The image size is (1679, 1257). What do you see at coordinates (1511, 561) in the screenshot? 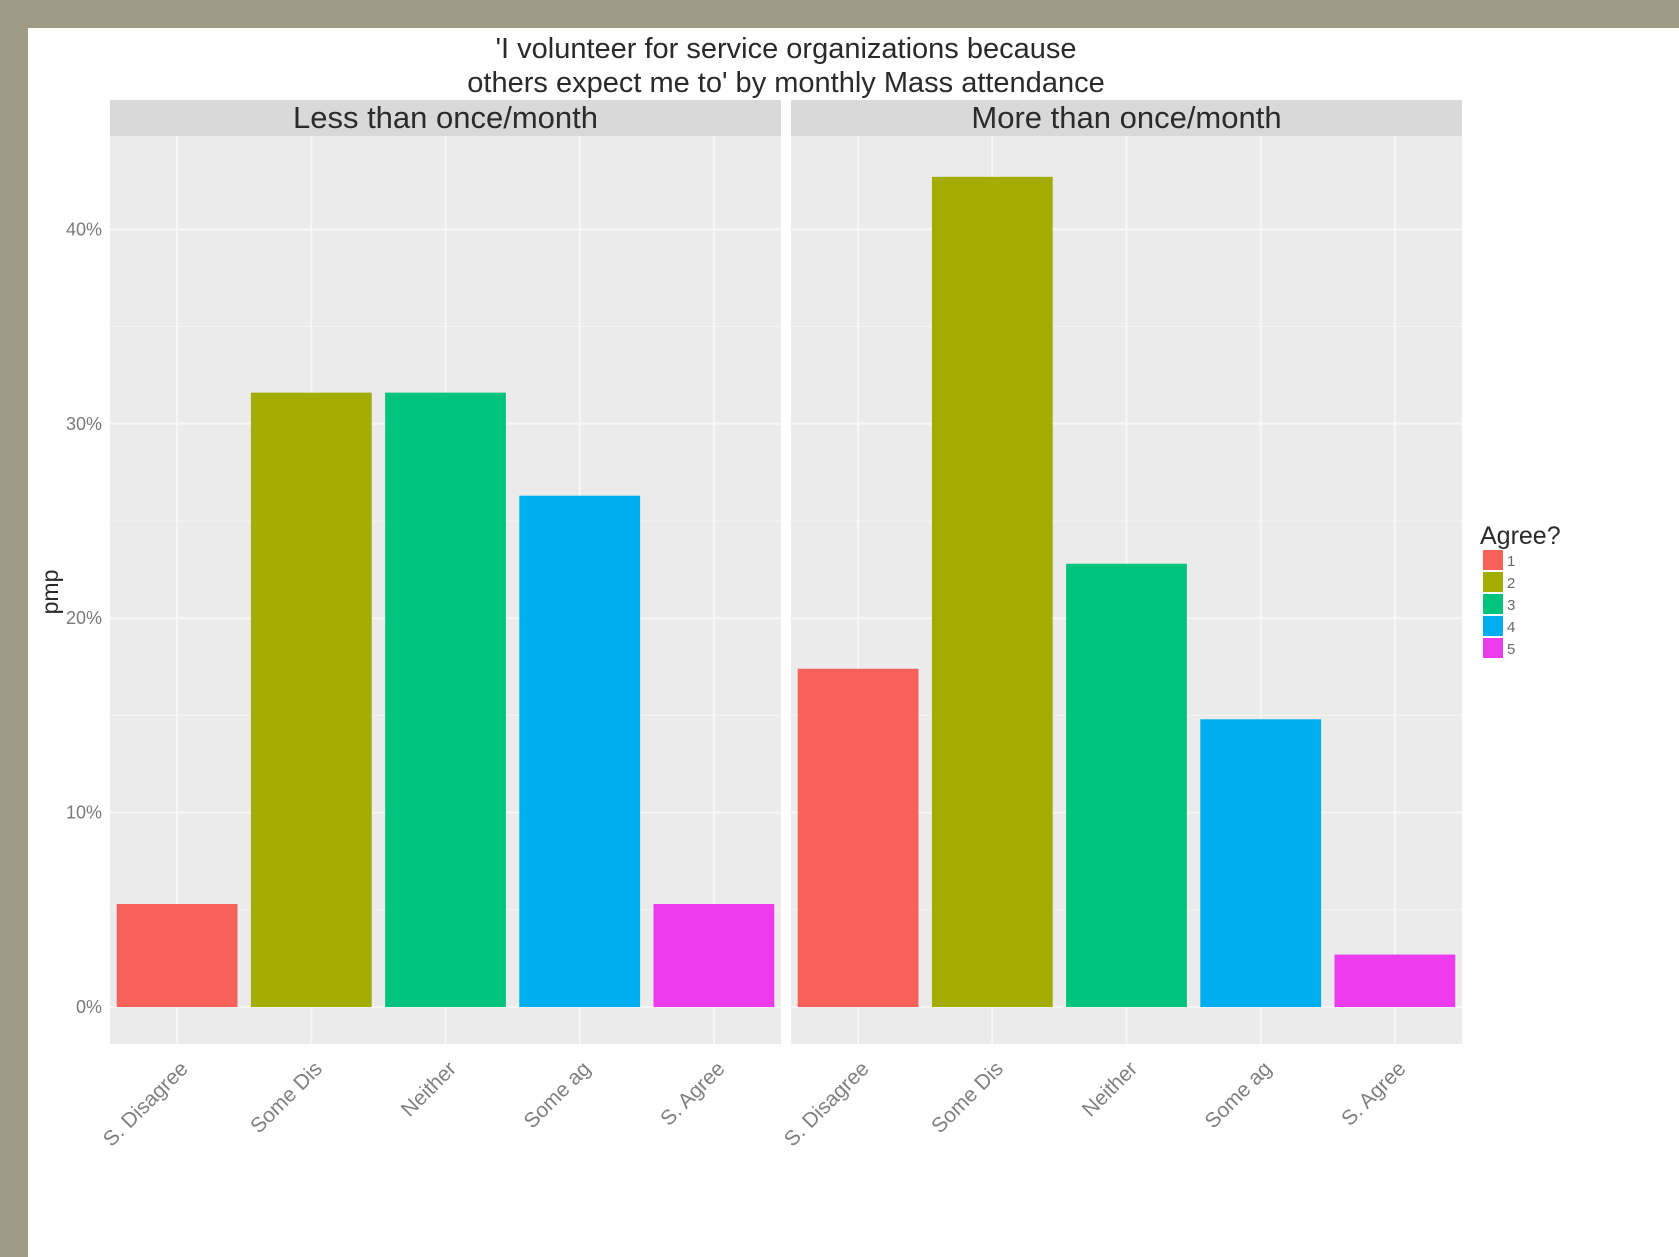
I see `legend-label: 1` at bounding box center [1511, 561].